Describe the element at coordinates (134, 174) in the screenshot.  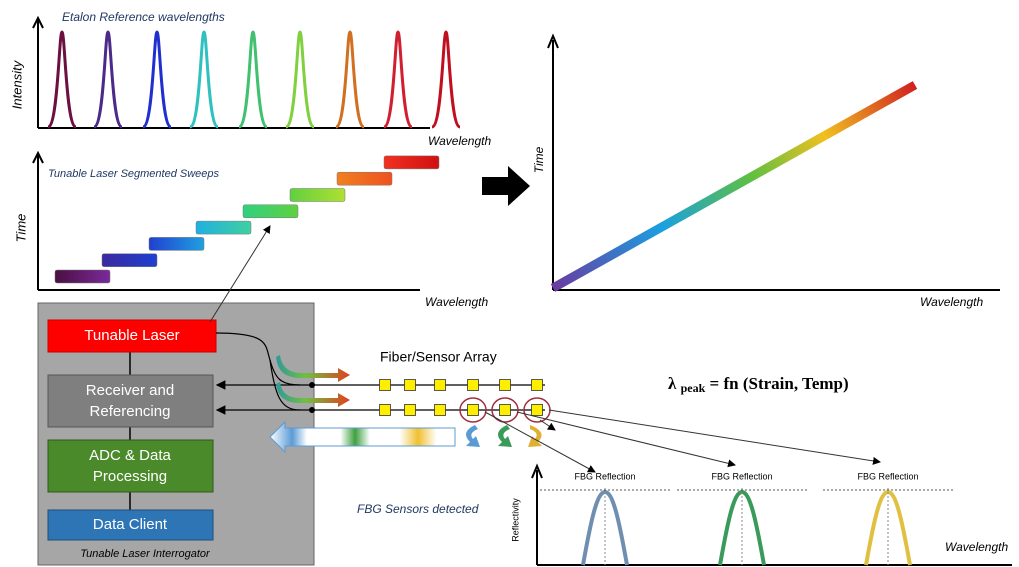
I see `chart-title: Tunable Laser Segmented Sweeps` at that location.